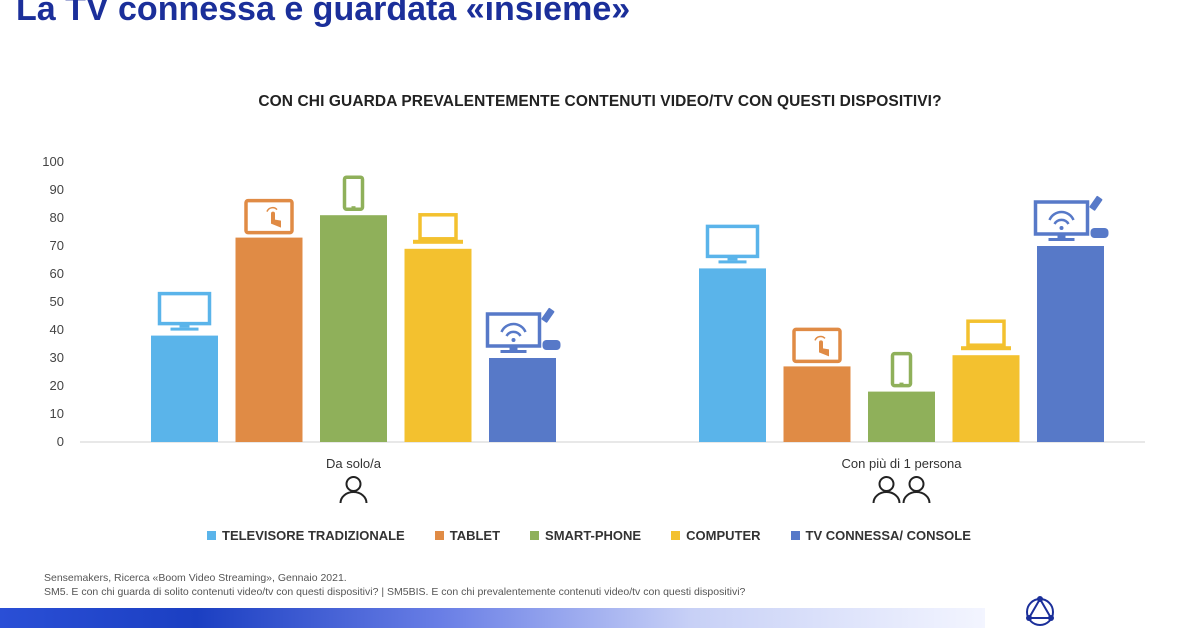 The image size is (1200, 628). Describe the element at coordinates (313, 535) in the screenshot. I see `legend-label: TELEVISORE TRADIZIONALE` at that location.